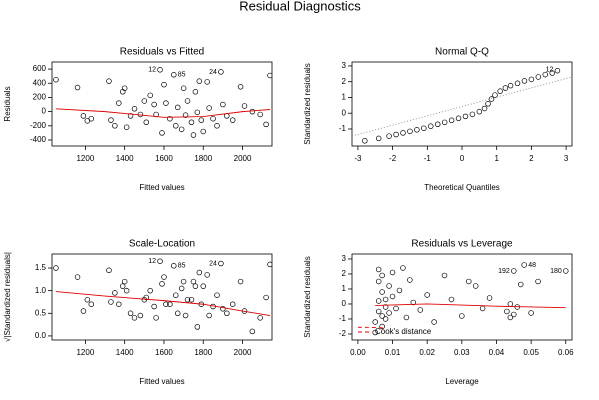 The image size is (599, 400). What do you see at coordinates (38, 125) in the screenshot?
I see `y-tick-label: -200` at bounding box center [38, 125].